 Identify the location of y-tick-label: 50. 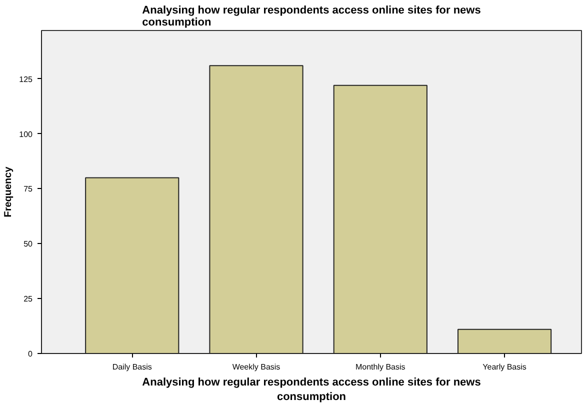
(29, 244).